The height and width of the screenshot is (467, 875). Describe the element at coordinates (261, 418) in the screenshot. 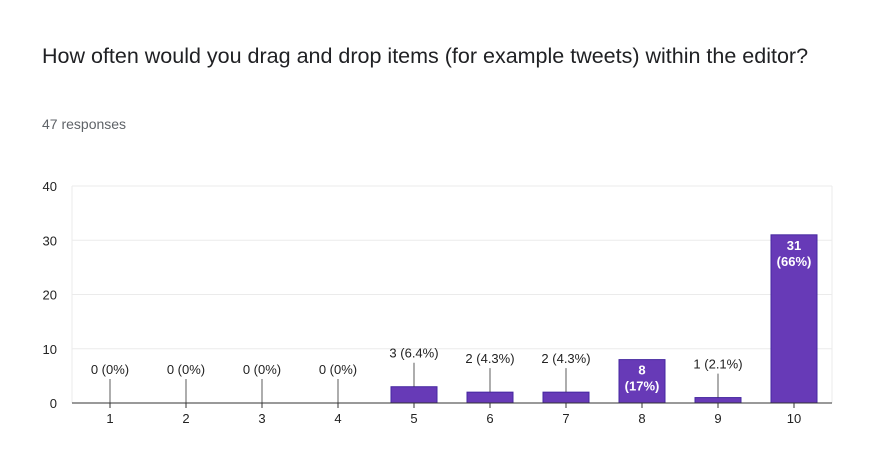

I see `x-tick-label: 3` at that location.